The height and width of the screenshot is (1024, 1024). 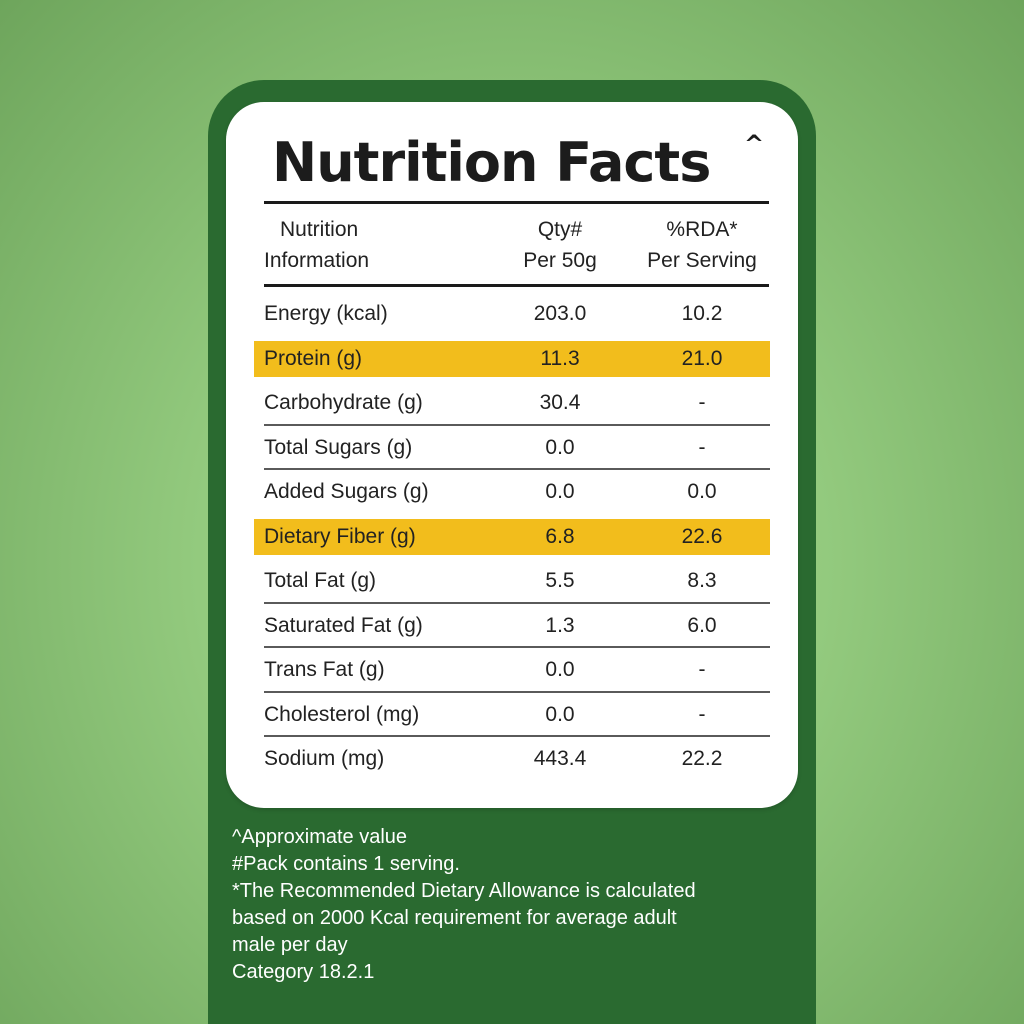 What do you see at coordinates (324, 758) in the screenshot?
I see `nutrient-name: Sodium (mg)` at bounding box center [324, 758].